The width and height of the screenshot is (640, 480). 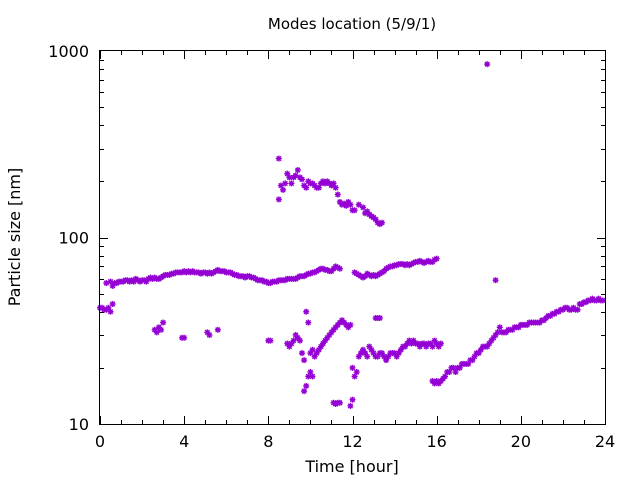 I want to click on chart-title: Modes location (5/9/1), so click(x=352, y=24).